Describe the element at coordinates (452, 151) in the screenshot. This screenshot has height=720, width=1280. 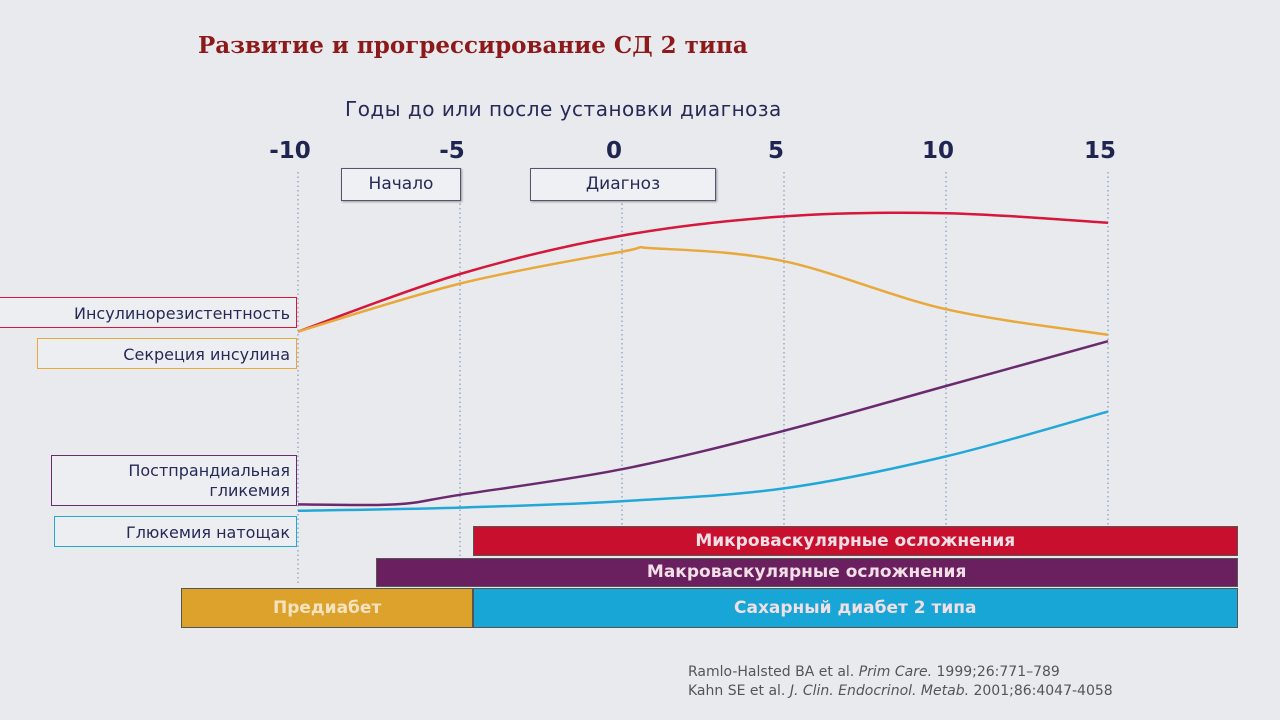
I see `x-tick-label: -5` at that location.